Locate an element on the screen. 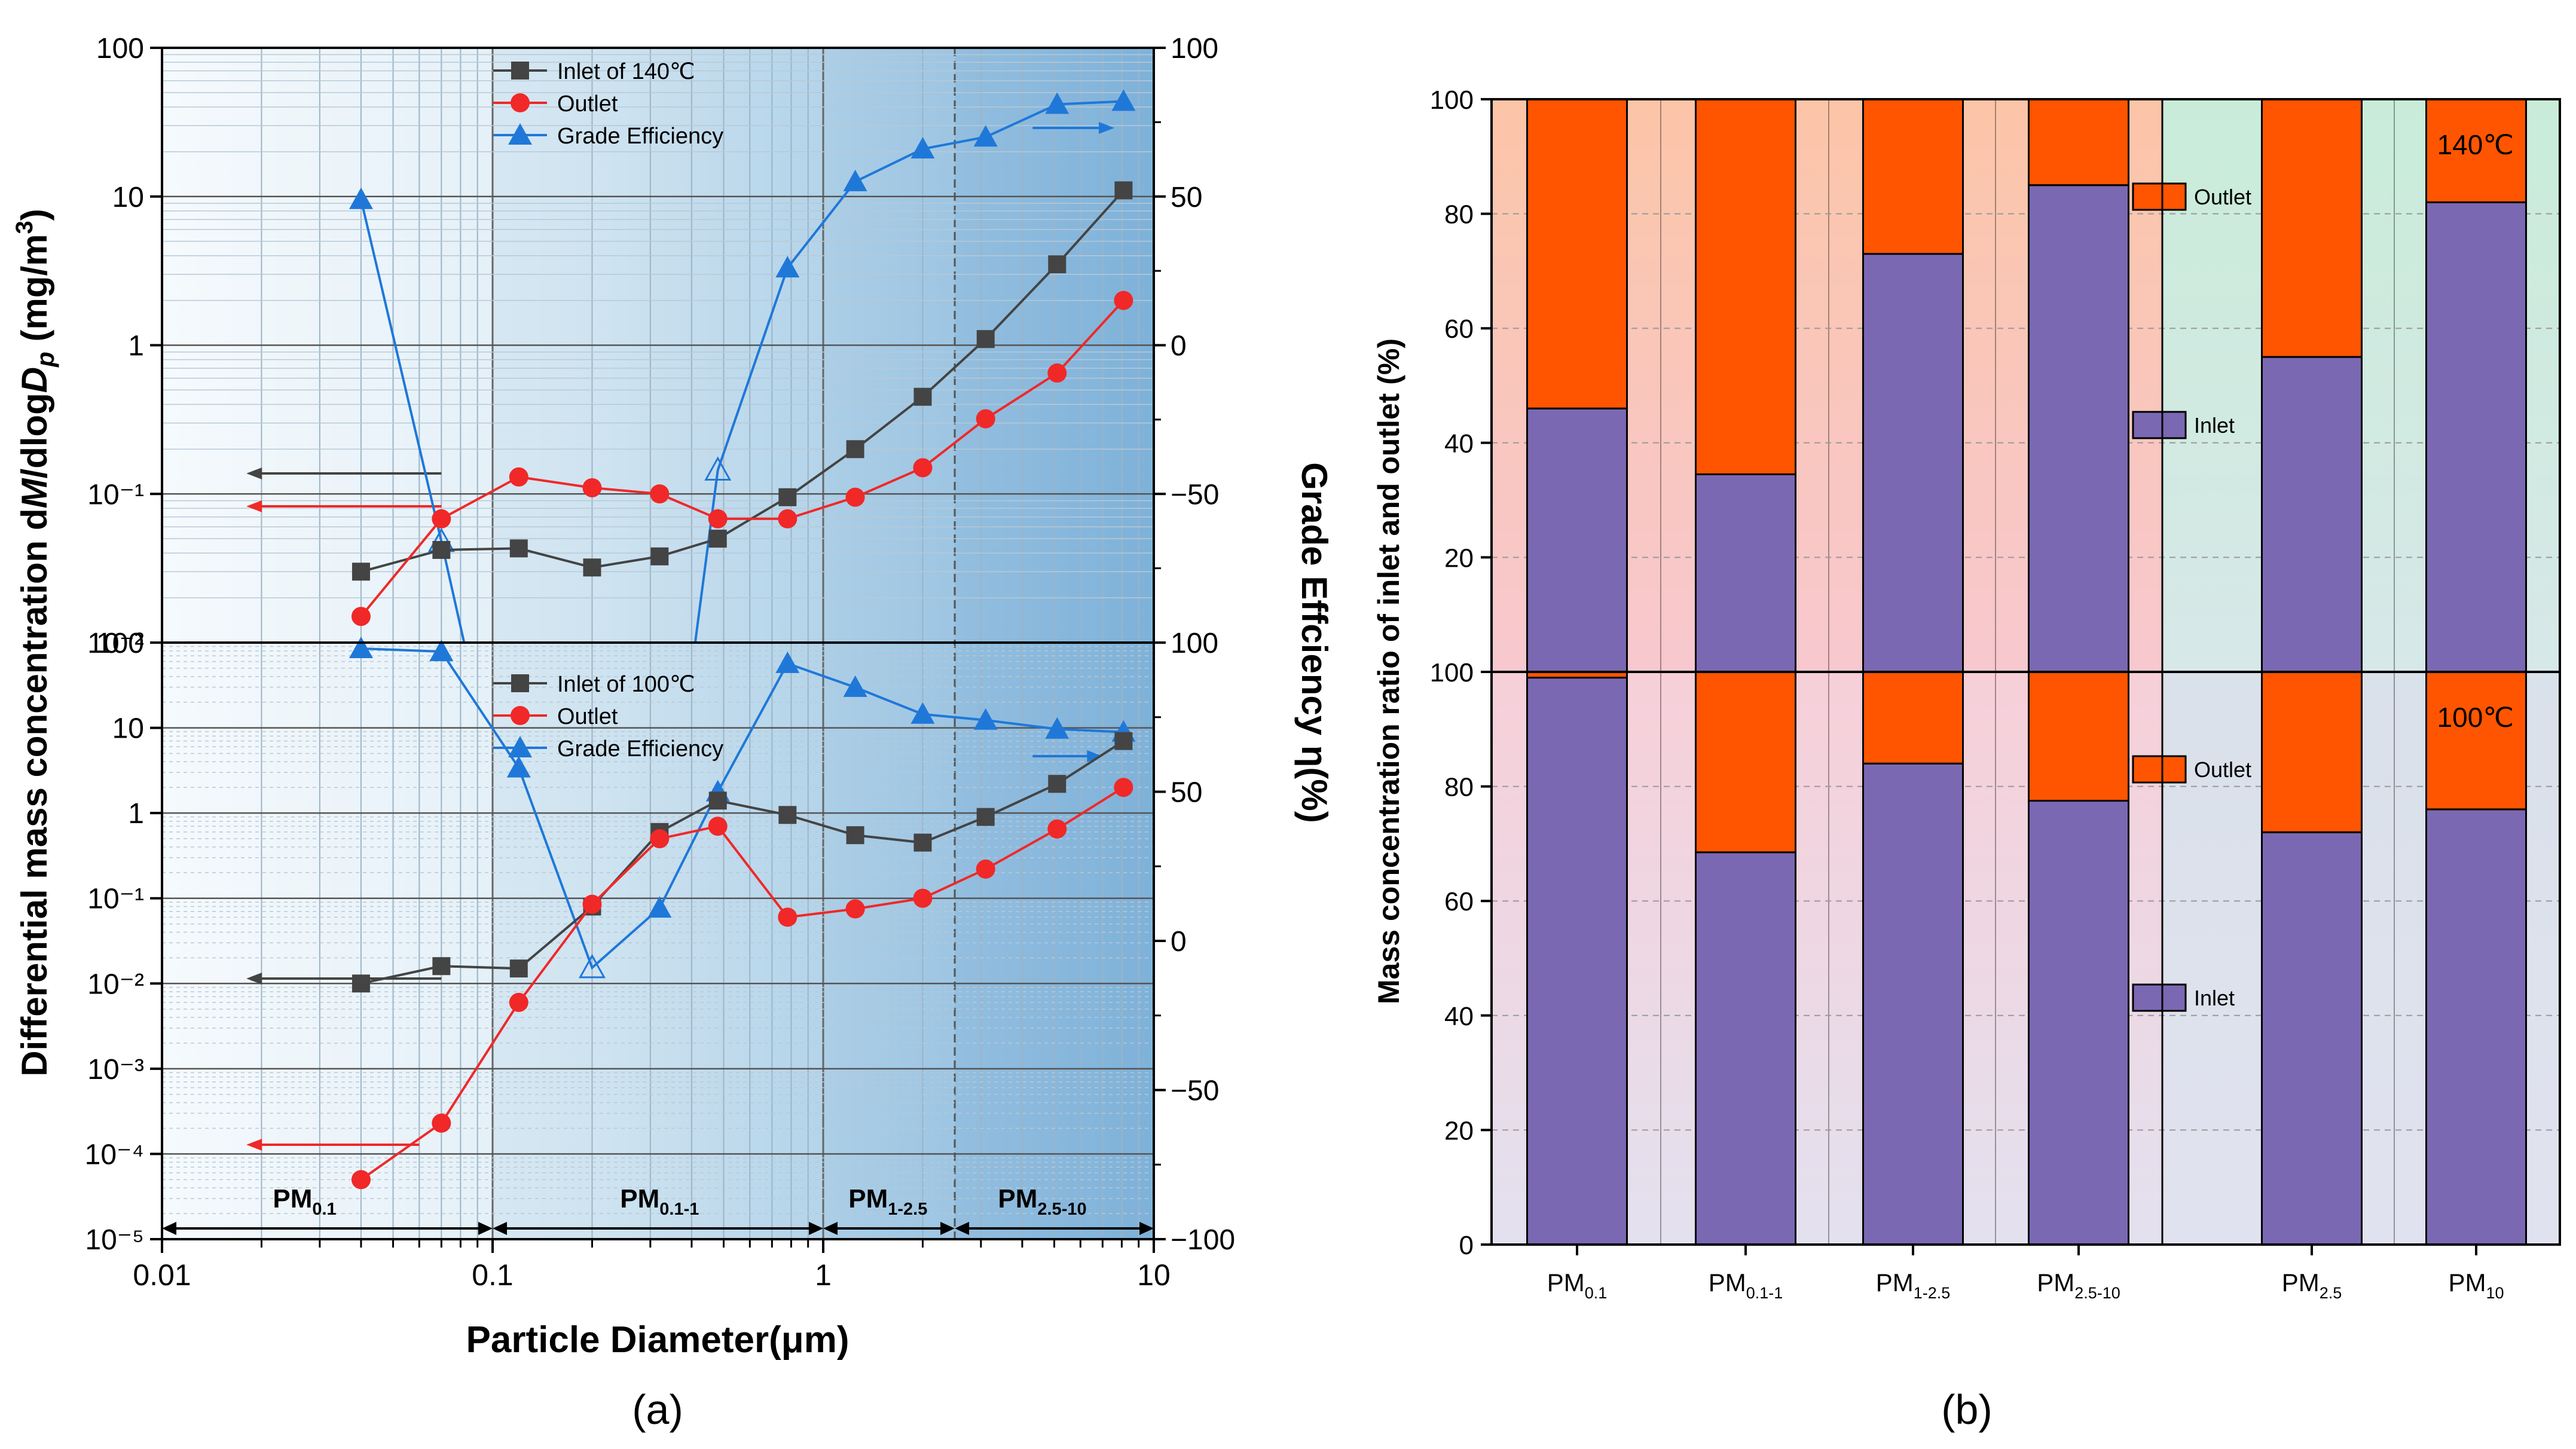  legend-label: Inlet is located at coordinates (2214, 998).